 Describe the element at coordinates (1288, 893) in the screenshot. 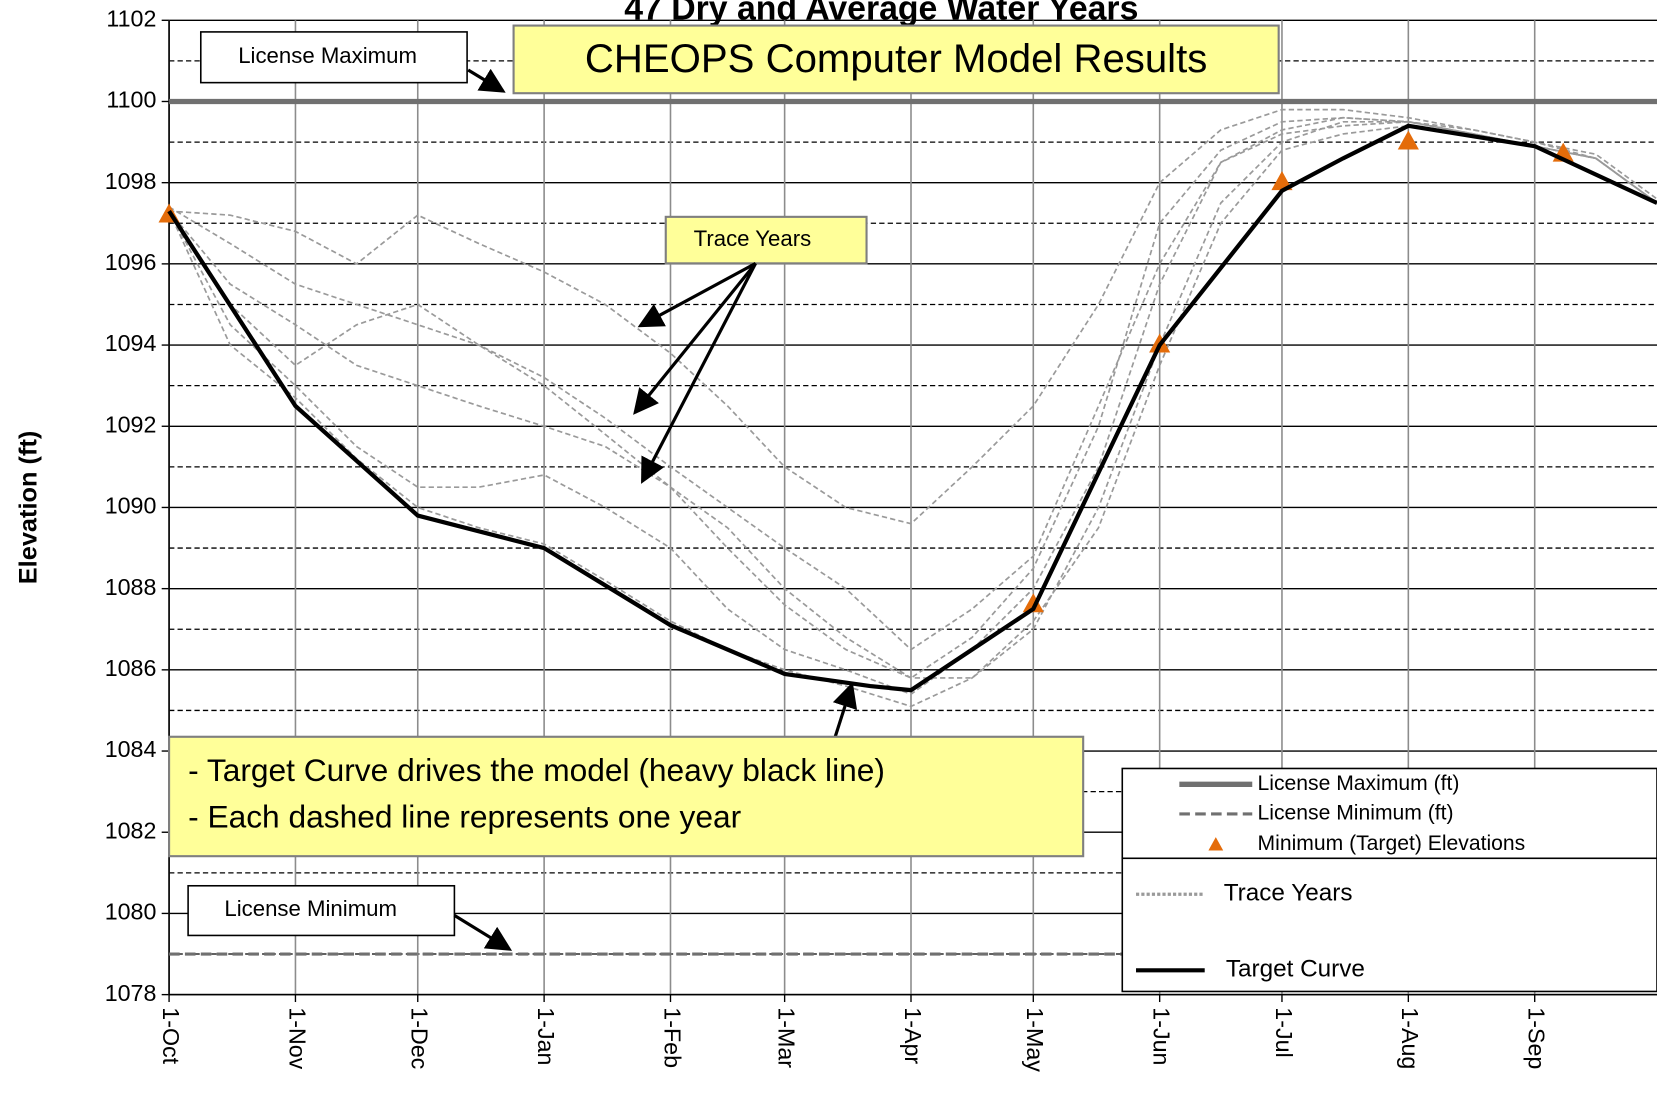

I see `legend-label: Trace Years` at that location.